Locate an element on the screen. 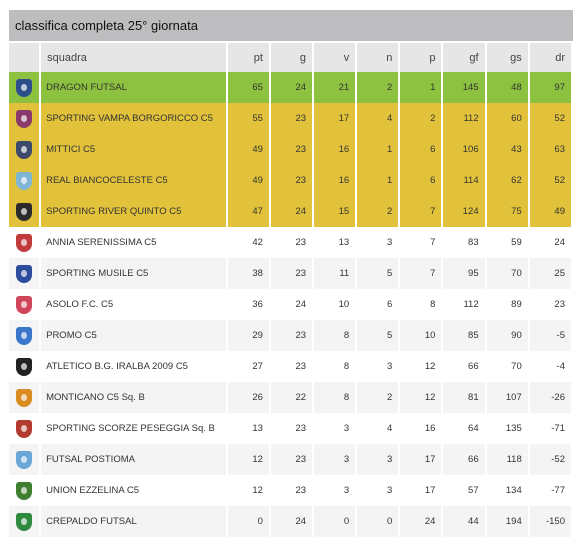 The width and height of the screenshot is (587, 547). table-row: FUTSAL POSTIOMA 12 23 3 3 17 66 118 -52 is located at coordinates (291, 459).